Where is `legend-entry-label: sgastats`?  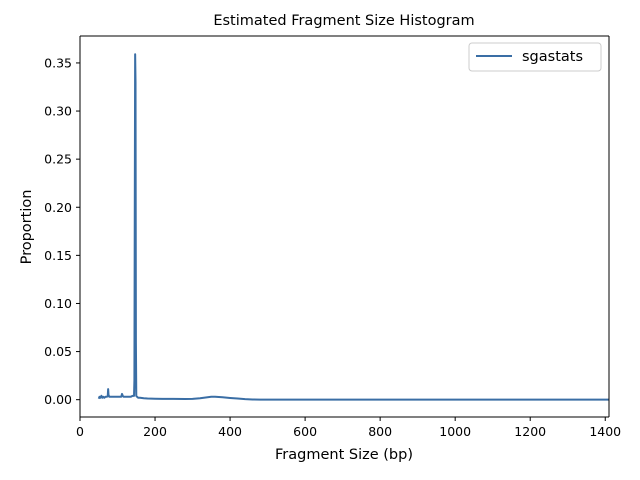
legend-entry-label: sgastats is located at coordinates (552, 57).